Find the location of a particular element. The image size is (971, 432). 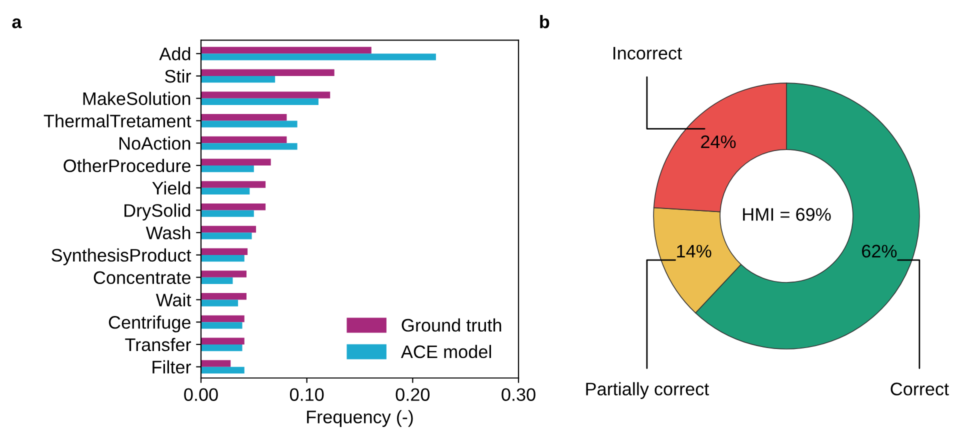

slice-label: Correct is located at coordinates (919, 389).